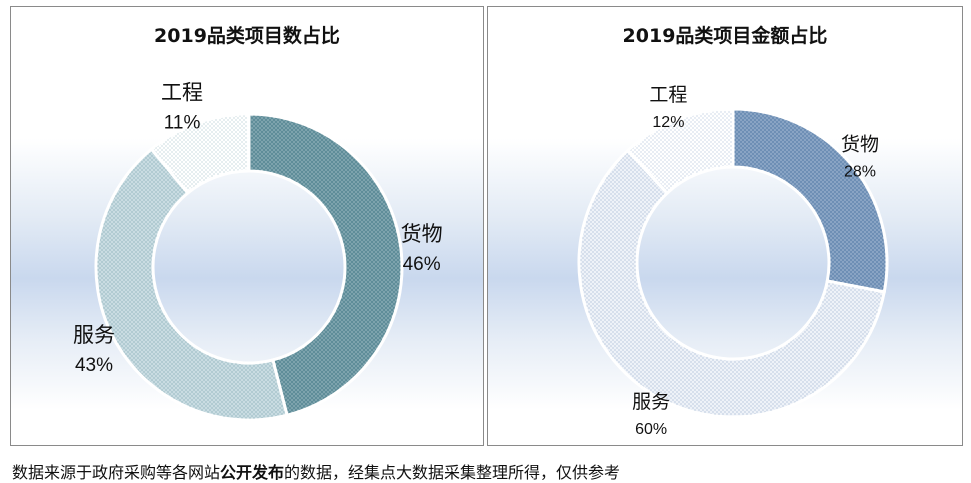 The image size is (971, 483). What do you see at coordinates (182, 122) in the screenshot?
I see `slice-label-percent: 11%` at bounding box center [182, 122].